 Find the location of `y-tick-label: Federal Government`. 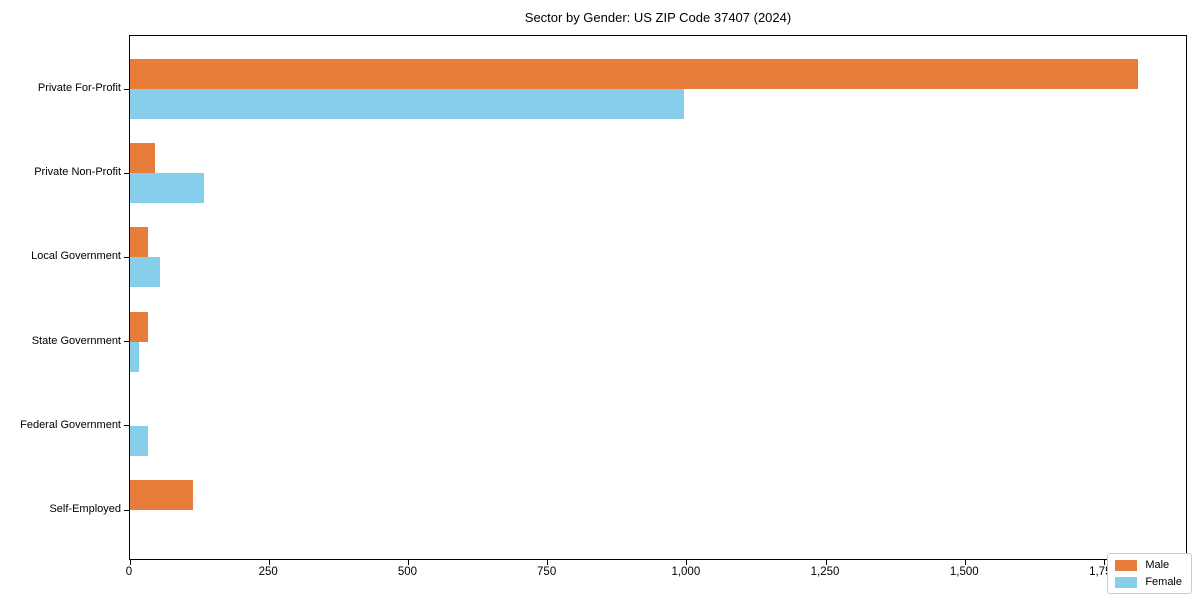

y-tick-label: Federal Government is located at coordinates (70, 424).